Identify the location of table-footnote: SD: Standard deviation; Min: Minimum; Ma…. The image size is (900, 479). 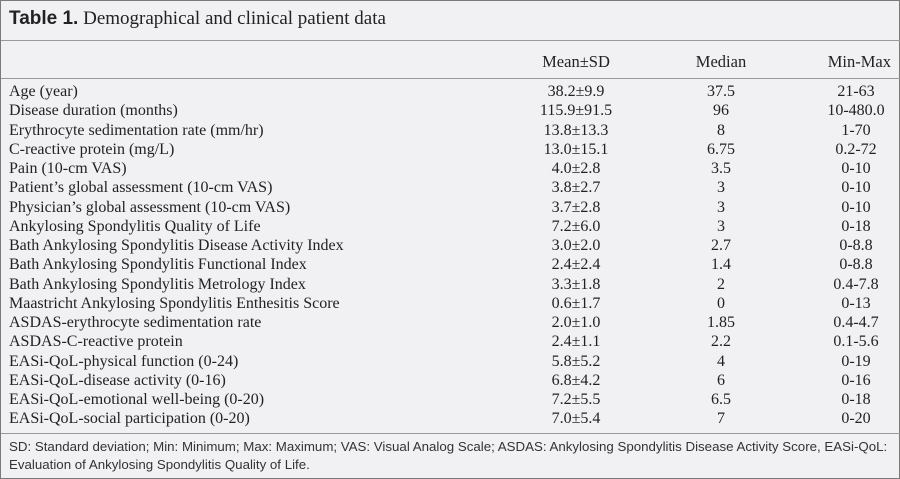
(448, 455).